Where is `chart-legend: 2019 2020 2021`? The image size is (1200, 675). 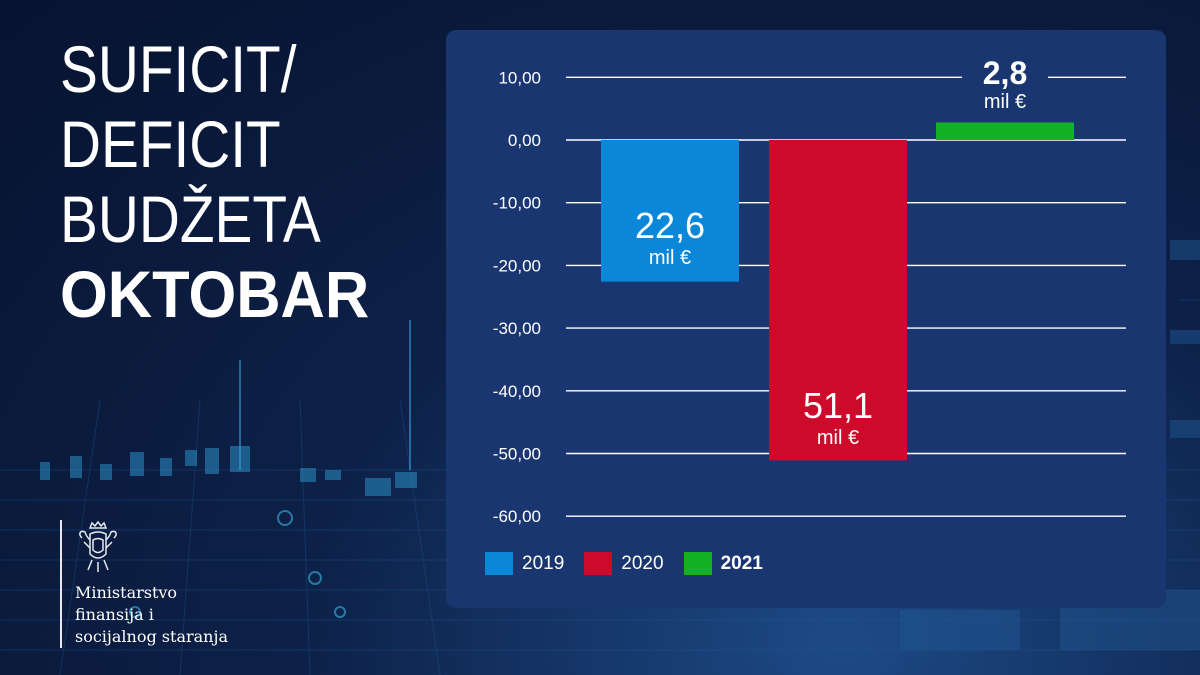
chart-legend: 2019 2020 2021 is located at coordinates (634, 563).